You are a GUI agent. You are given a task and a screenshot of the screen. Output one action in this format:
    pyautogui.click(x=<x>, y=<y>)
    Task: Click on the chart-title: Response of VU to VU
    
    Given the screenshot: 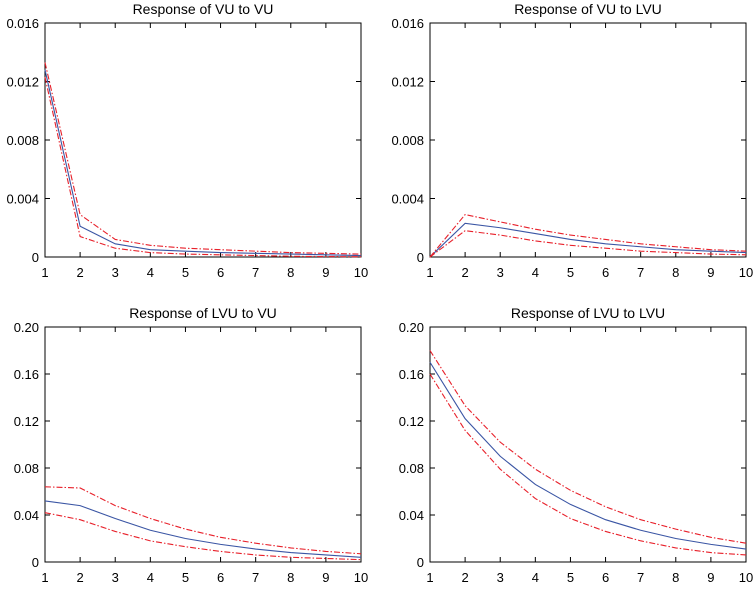 What is the action you would take?
    pyautogui.click(x=203, y=9)
    